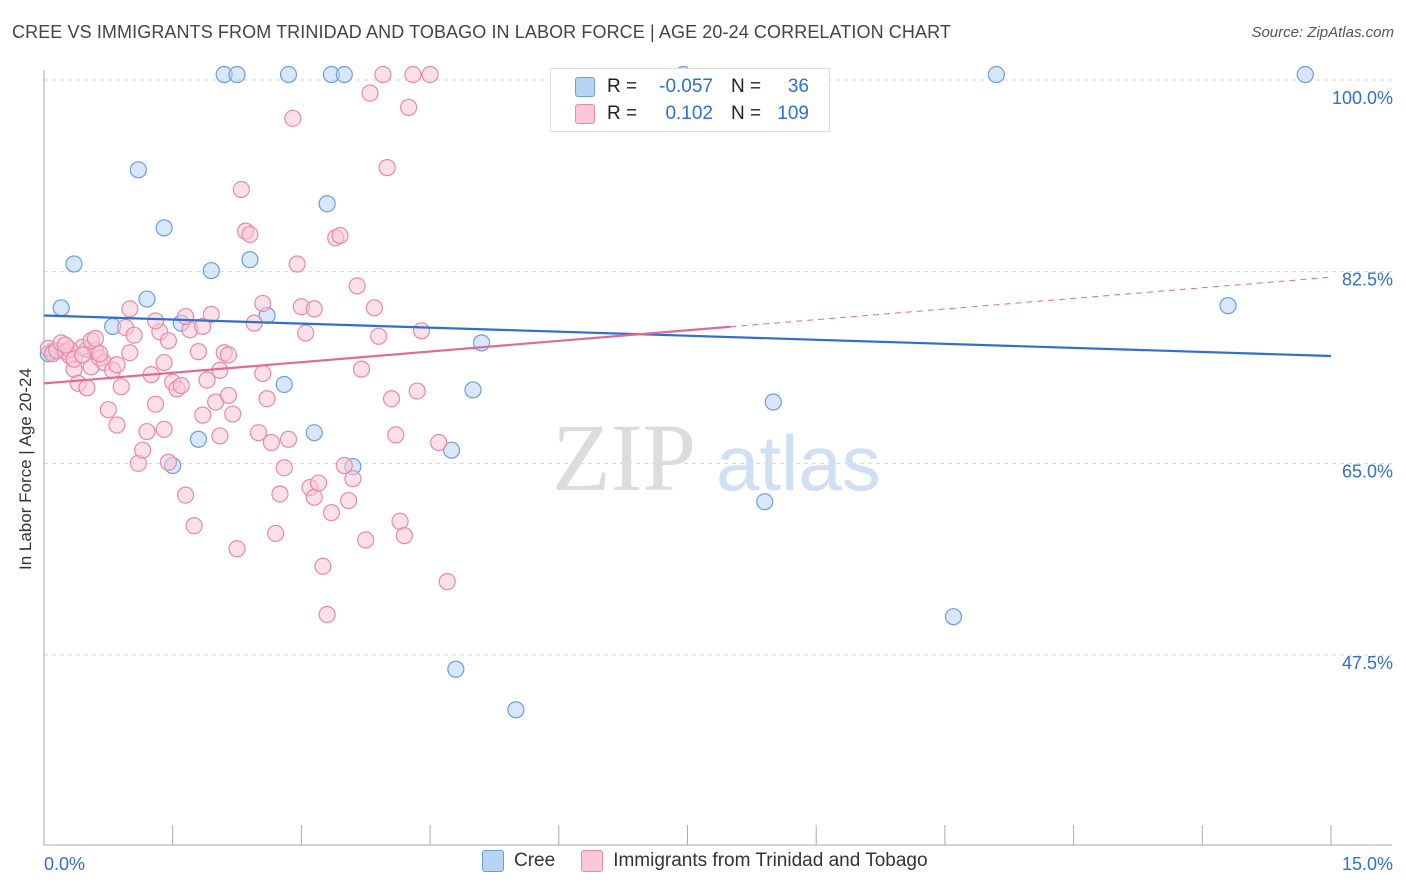 This screenshot has width=1406, height=892. Describe the element at coordinates (770, 860) in the screenshot. I see `legend-label-trinidad: Immigrants from Trinidad and Tobago` at that location.